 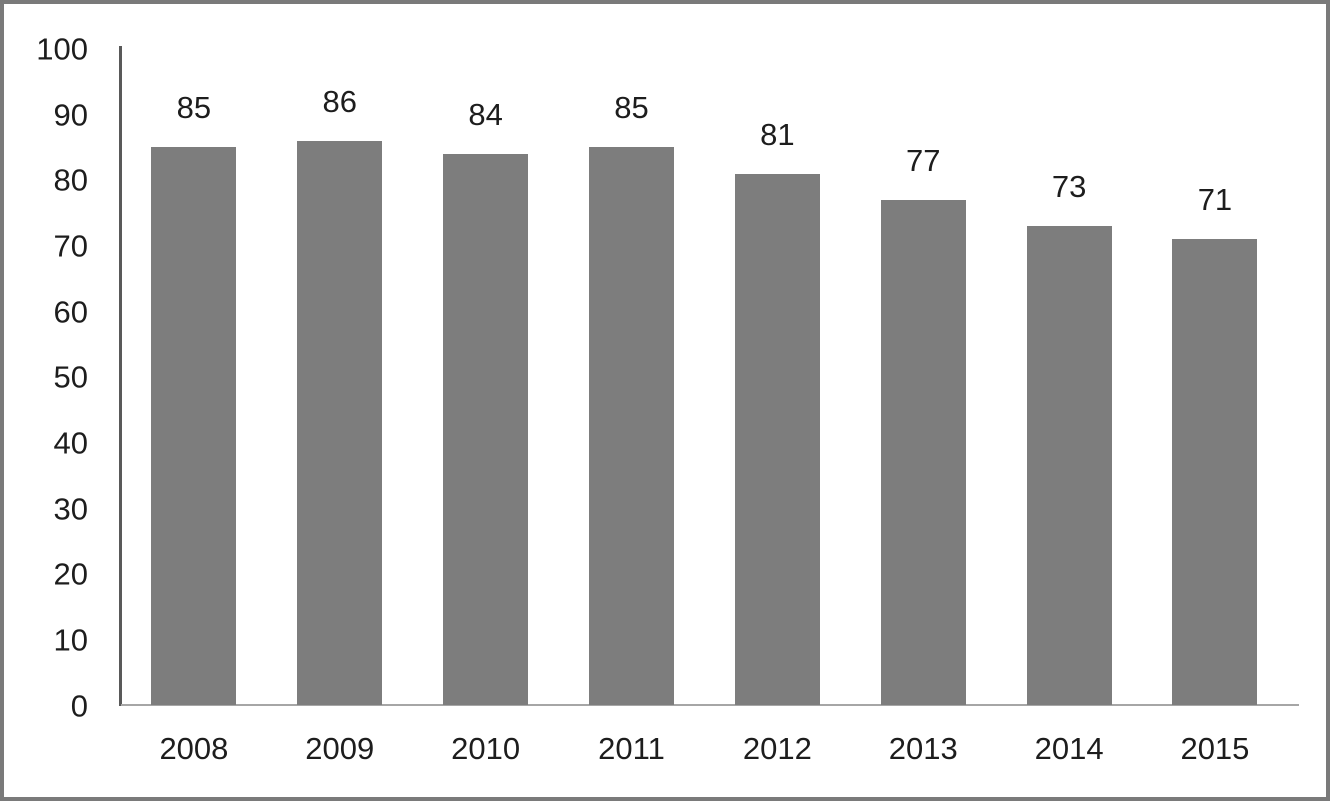 I want to click on y-tick-label: 90, so click(x=70, y=115).